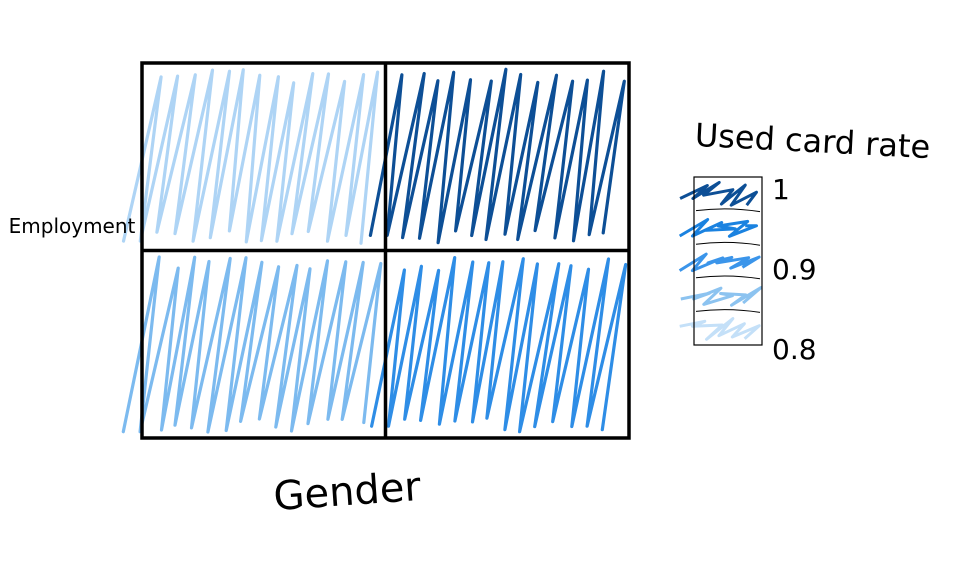  I want to click on colorbar-ticks: 1 0.9 0.8, so click(794, 269).